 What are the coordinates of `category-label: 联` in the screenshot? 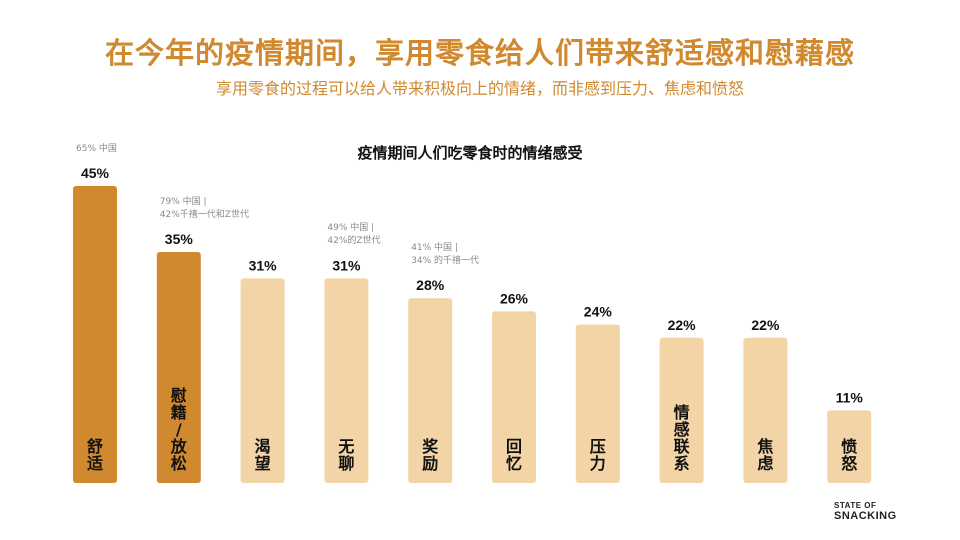 It's located at (682, 446).